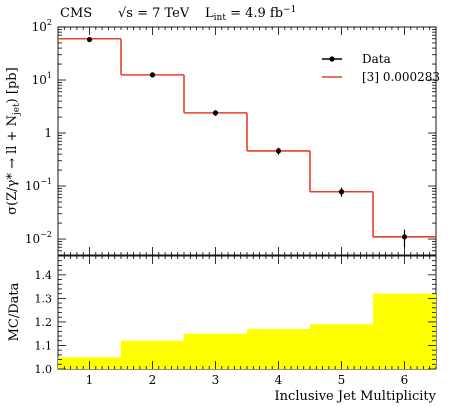 The image size is (450, 407). Describe the element at coordinates (381, 68) in the screenshot. I see `legend: Data [3] 0.000283` at that location.